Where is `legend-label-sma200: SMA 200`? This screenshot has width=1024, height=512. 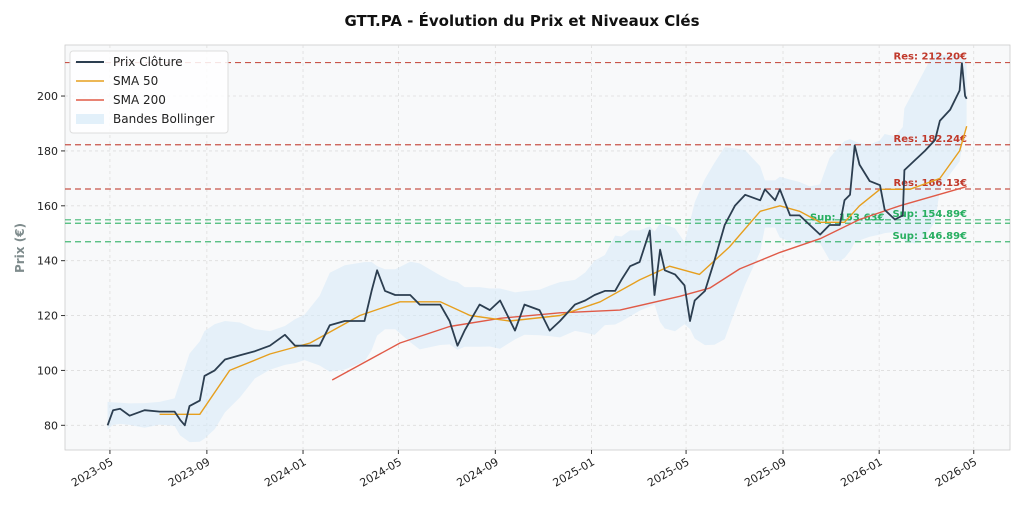
legend-label-sma200: SMA 200 is located at coordinates (139, 100).